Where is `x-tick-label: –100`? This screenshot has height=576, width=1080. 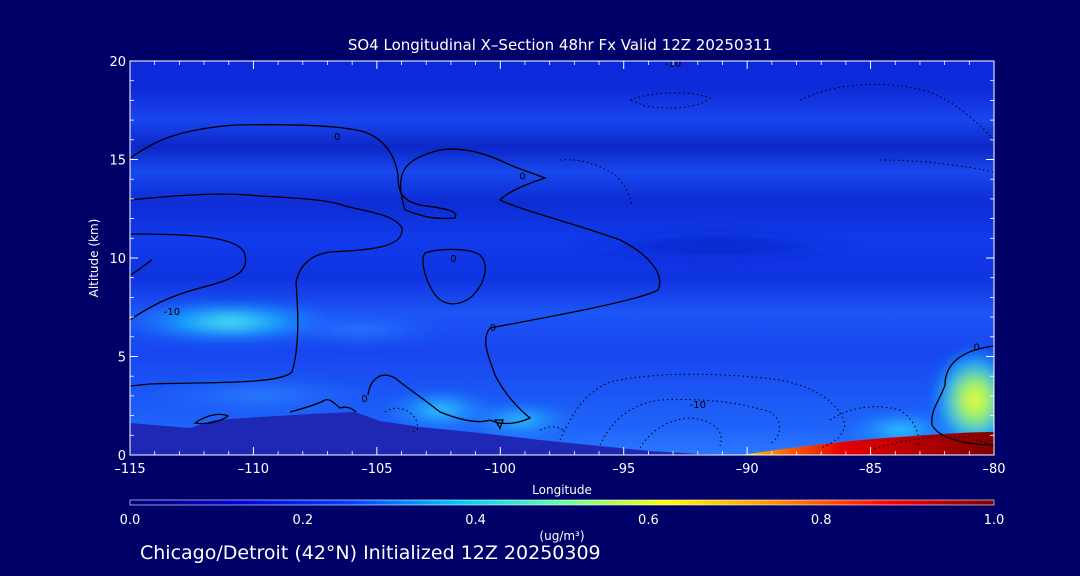 x-tick-label: –100 is located at coordinates (500, 469).